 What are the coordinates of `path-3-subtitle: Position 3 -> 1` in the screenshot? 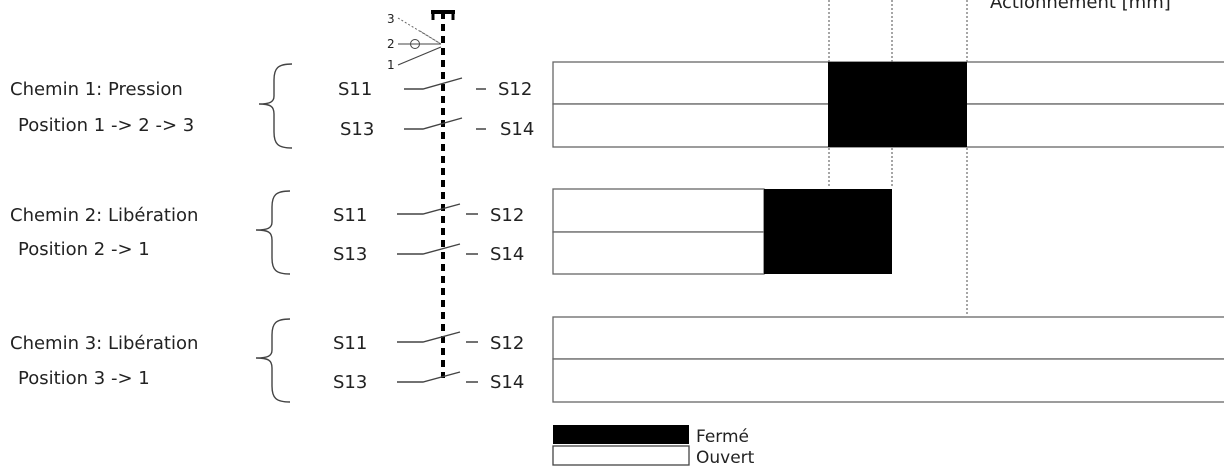 It's located at (84, 378).